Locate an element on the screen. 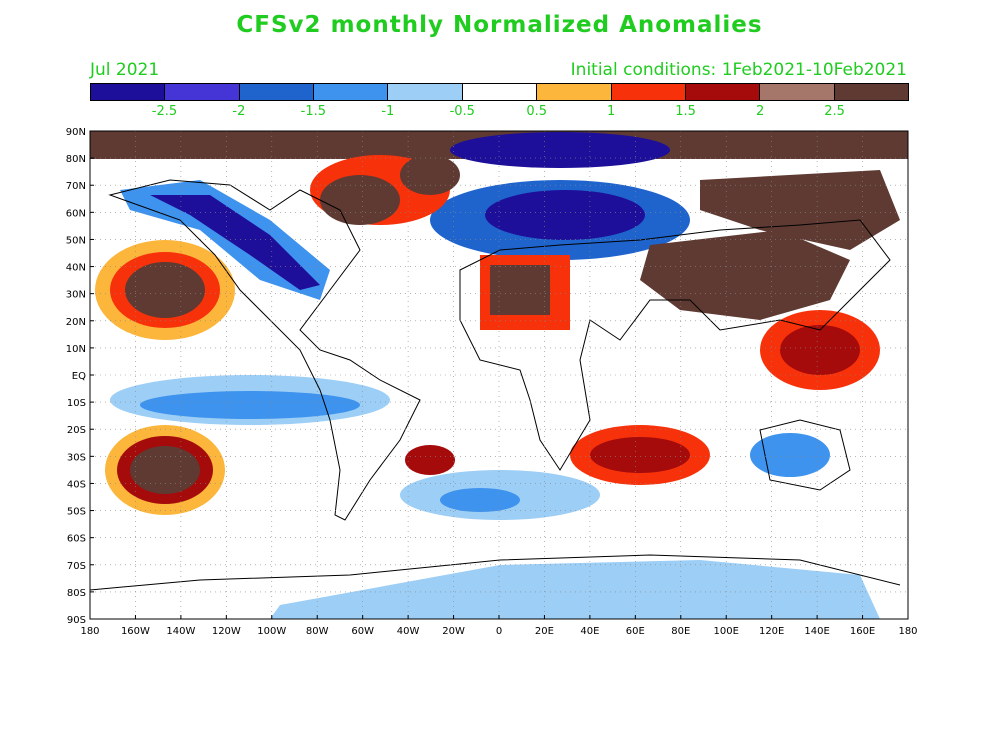 Image resolution: width=999 pixels, height=750 pixels. initial-conditions-label: Initial conditions: 1Feb2021-10Feb2021 is located at coordinates (738, 70).